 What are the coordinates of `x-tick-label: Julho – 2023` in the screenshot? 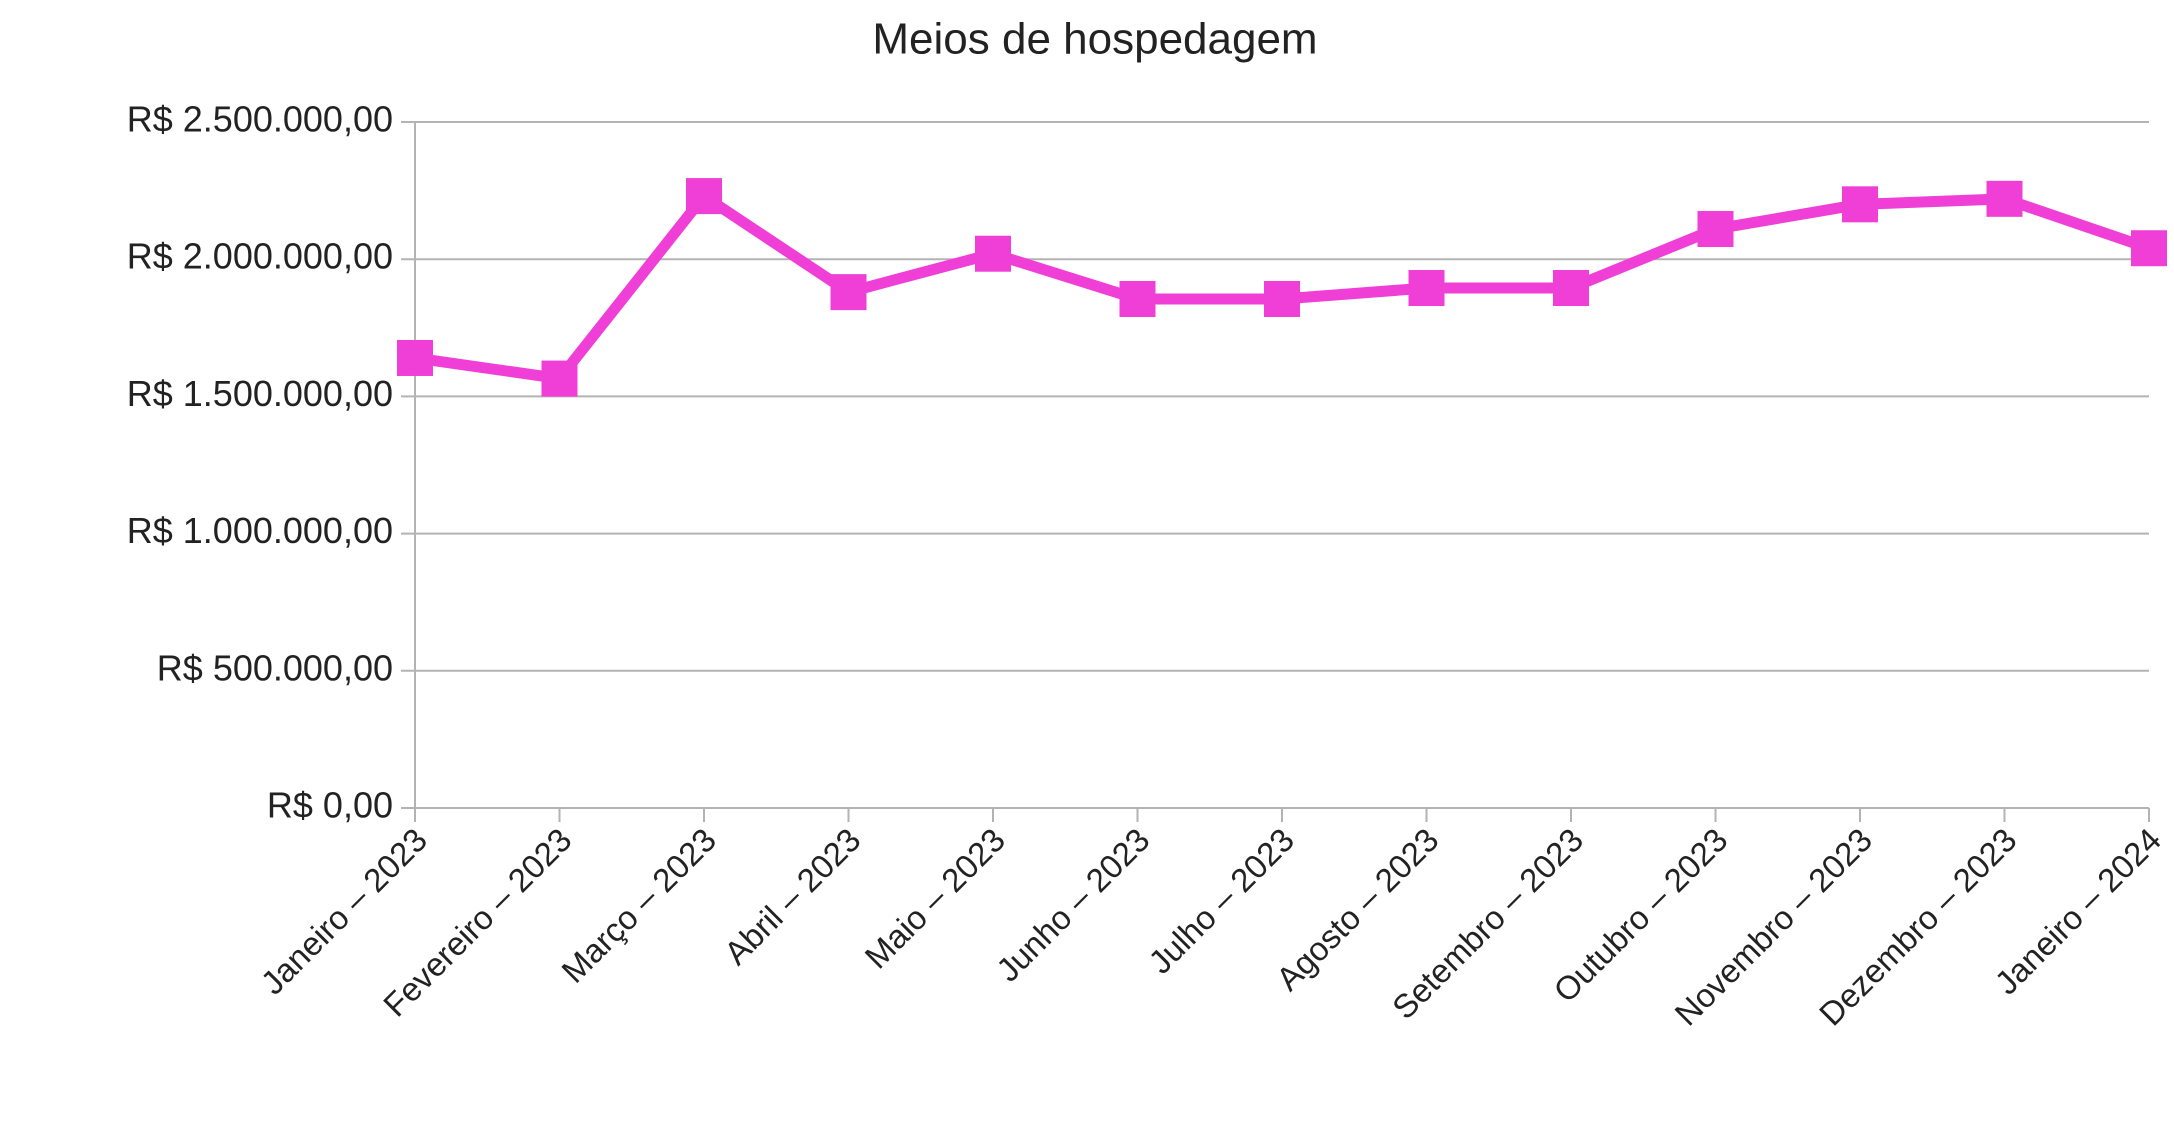 It's located at (1221, 901).